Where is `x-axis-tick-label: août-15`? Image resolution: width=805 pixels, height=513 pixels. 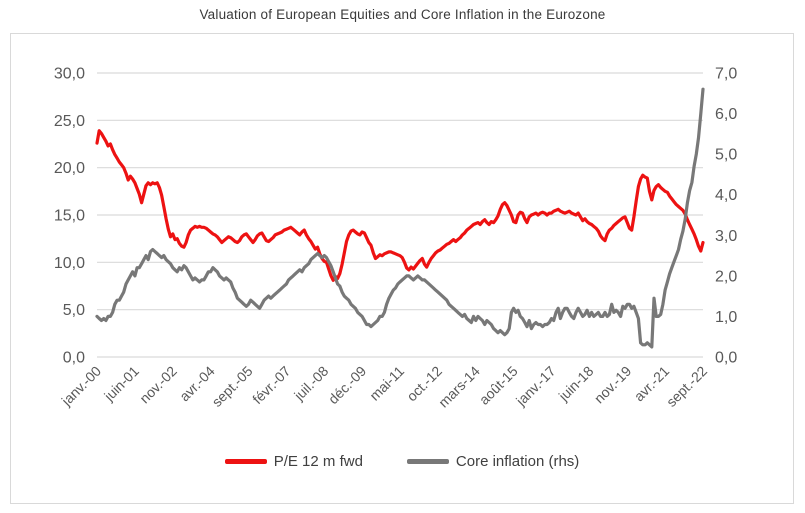 x-axis-tick-label: août-15 is located at coordinates (498, 385).